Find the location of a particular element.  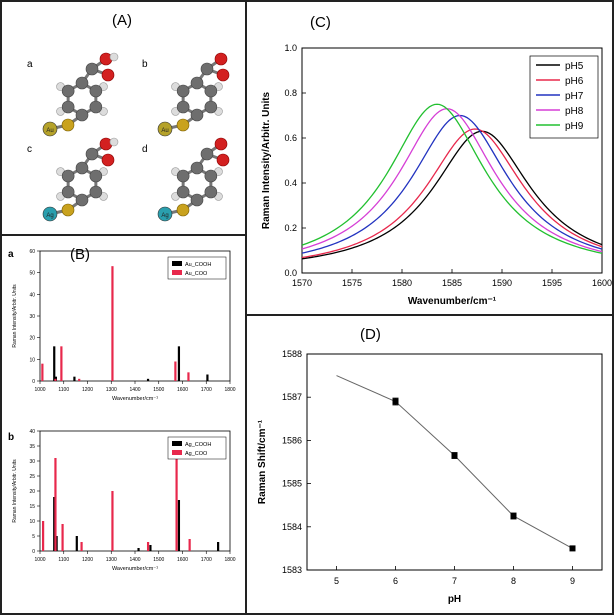

legend-entry: pH8 is located at coordinates (574, 111).